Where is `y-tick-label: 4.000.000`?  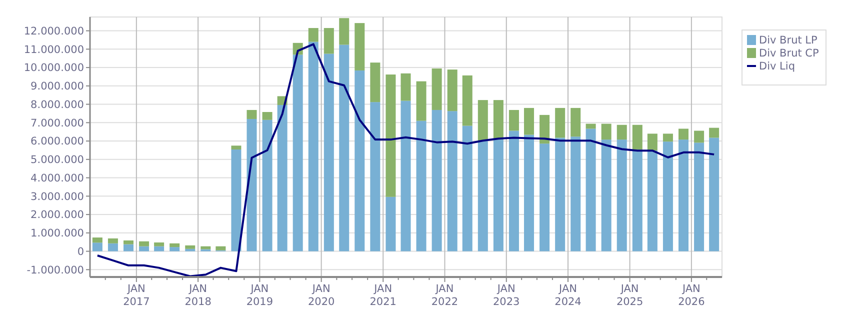
y-tick-label: 4.000.000 is located at coordinates (57, 178).